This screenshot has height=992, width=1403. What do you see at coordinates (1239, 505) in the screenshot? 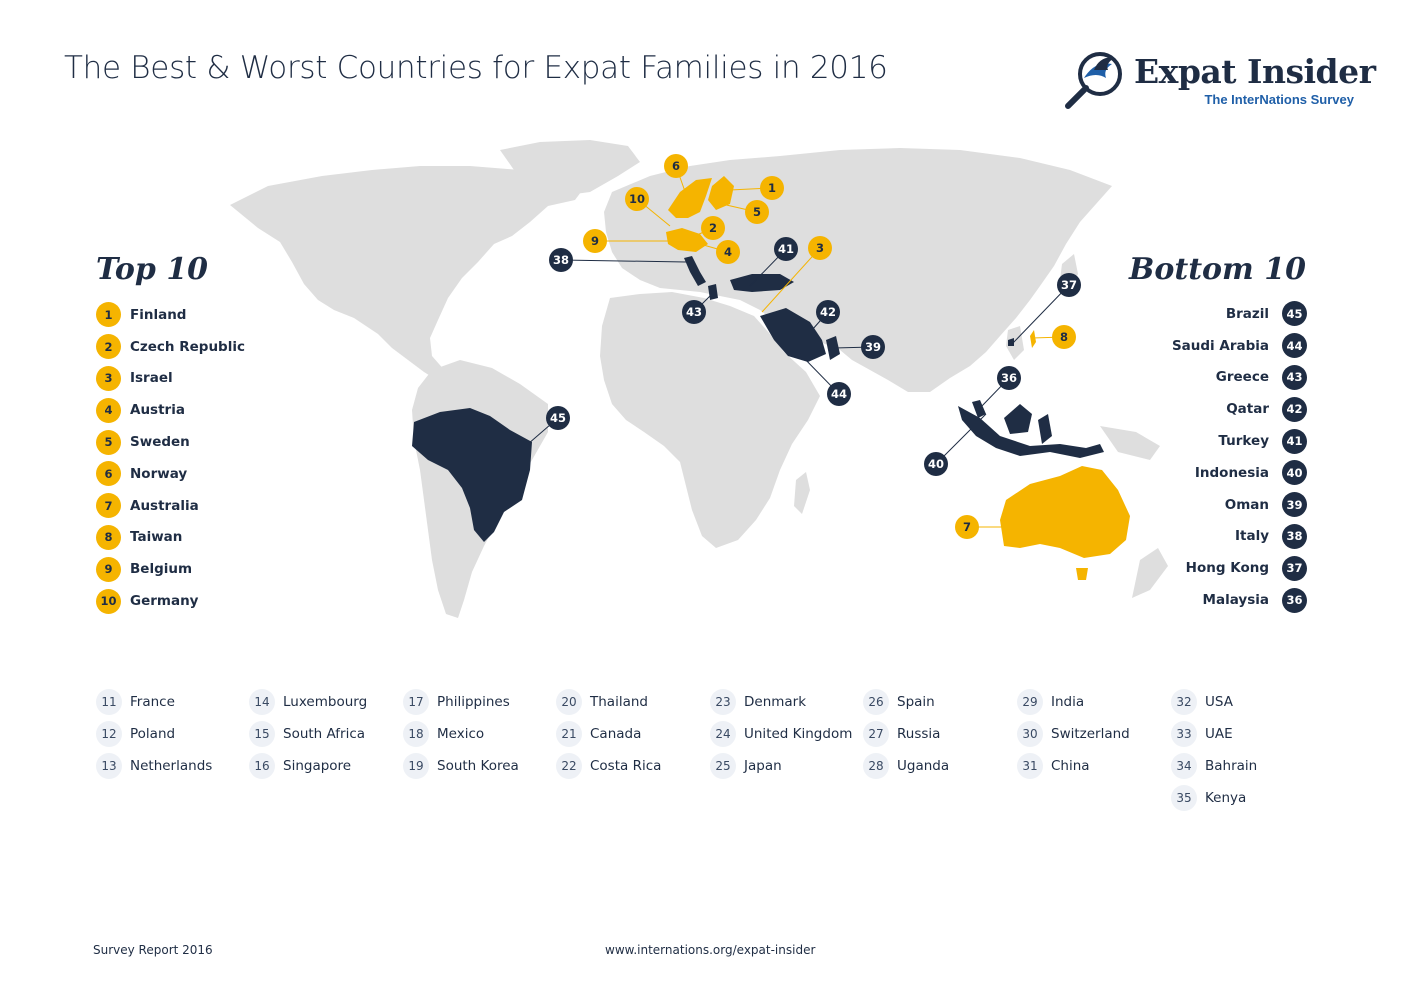
I see `bottom10-item: Oman 39` at bounding box center [1239, 505].